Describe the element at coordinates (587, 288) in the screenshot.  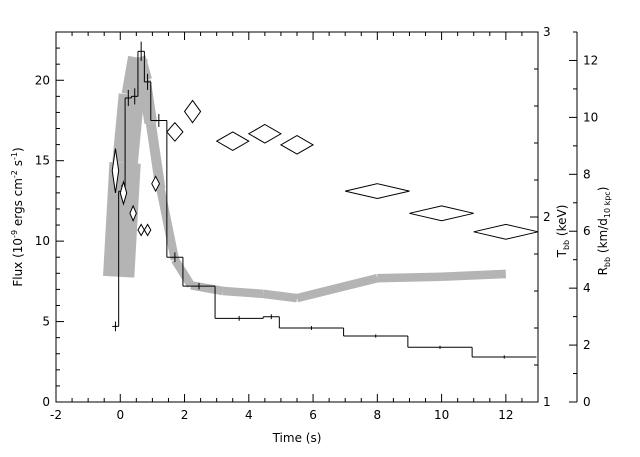
I see `radius-tick-label: 4` at that location.